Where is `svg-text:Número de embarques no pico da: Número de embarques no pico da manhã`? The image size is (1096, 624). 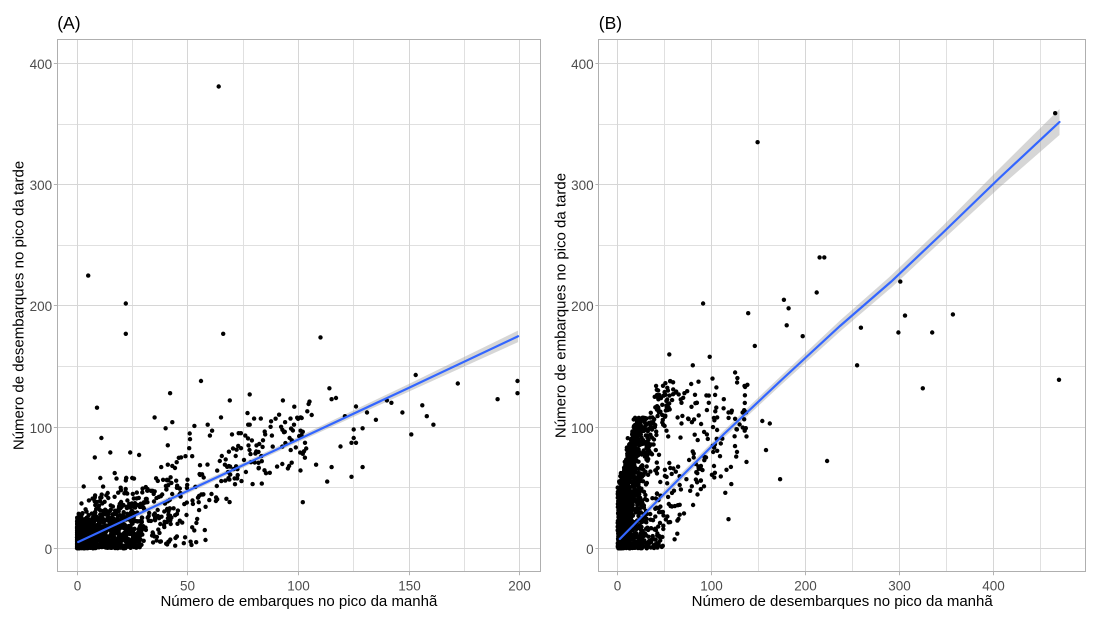 svg-text:Número de embarques no pico da: Número de embarques no pico da manhã is located at coordinates (298, 601).